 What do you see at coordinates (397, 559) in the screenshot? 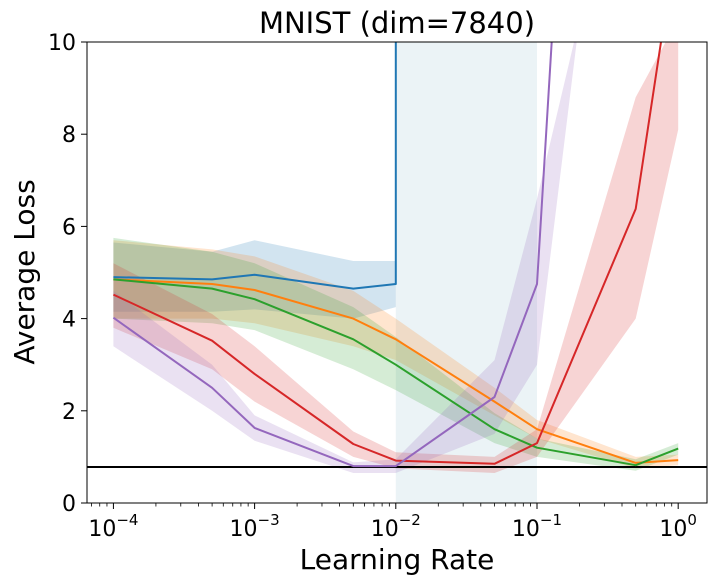
I see `x-axis-label: Learning Rate` at bounding box center [397, 559].